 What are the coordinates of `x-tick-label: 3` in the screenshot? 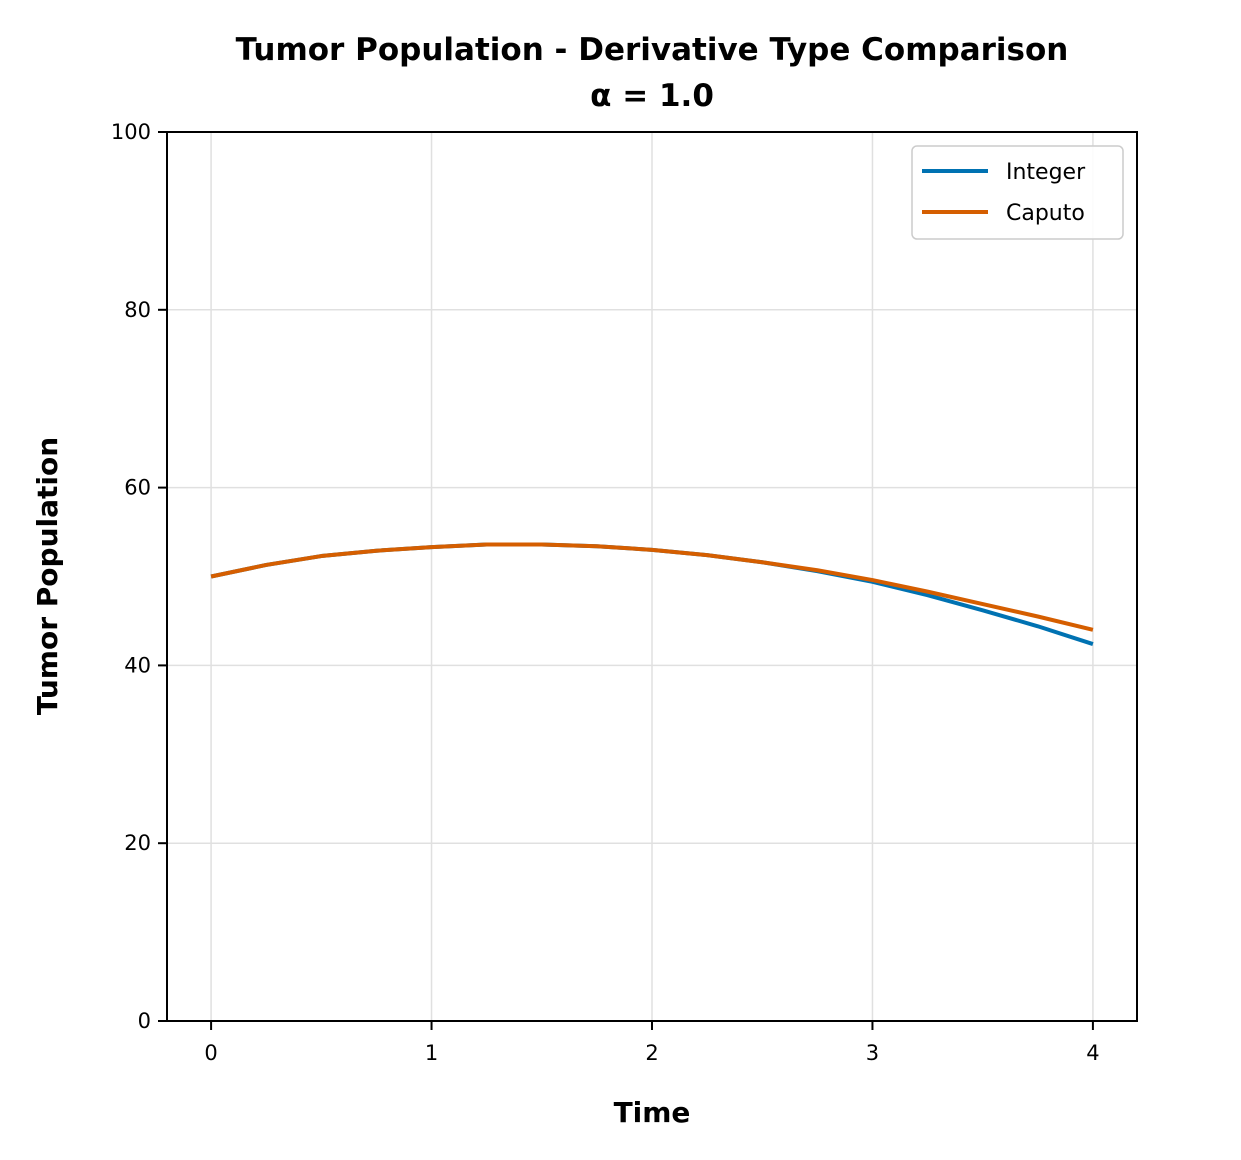 It's located at (872, 1053).